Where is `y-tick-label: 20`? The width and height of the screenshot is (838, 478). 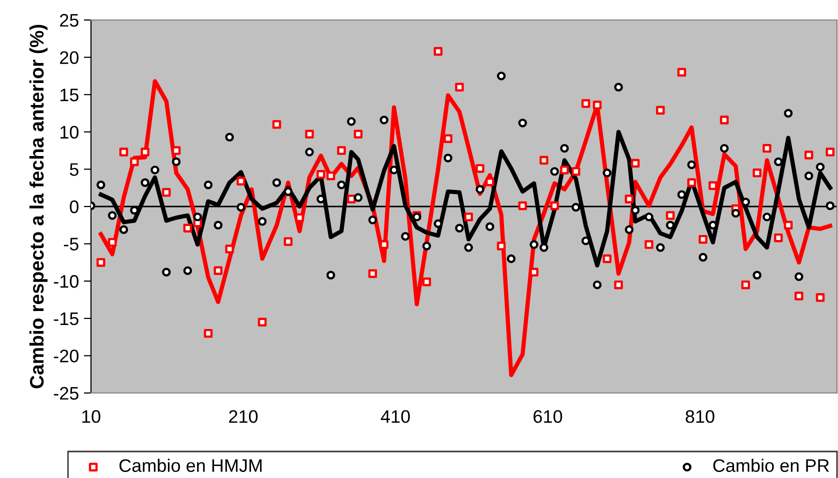 y-tick-label: 20 is located at coordinates (69, 57).